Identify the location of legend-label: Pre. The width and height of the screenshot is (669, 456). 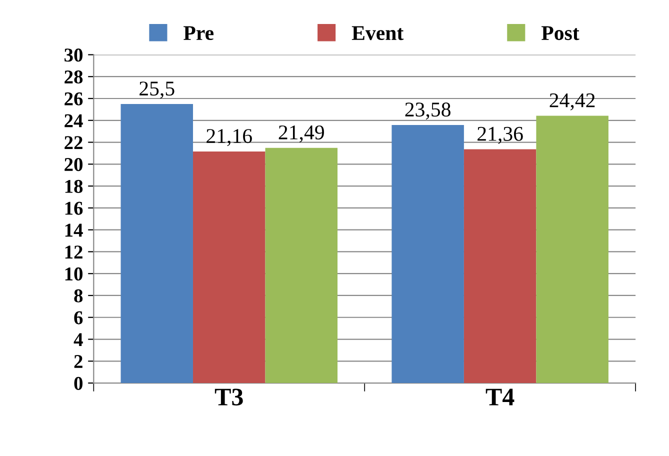
(199, 33).